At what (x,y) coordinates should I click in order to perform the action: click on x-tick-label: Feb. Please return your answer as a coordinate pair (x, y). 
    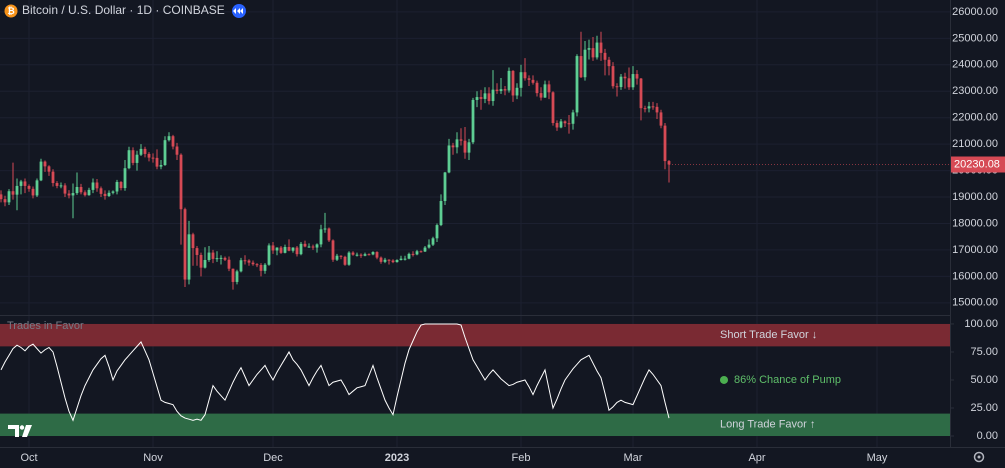
    Looking at the image, I should click on (521, 458).